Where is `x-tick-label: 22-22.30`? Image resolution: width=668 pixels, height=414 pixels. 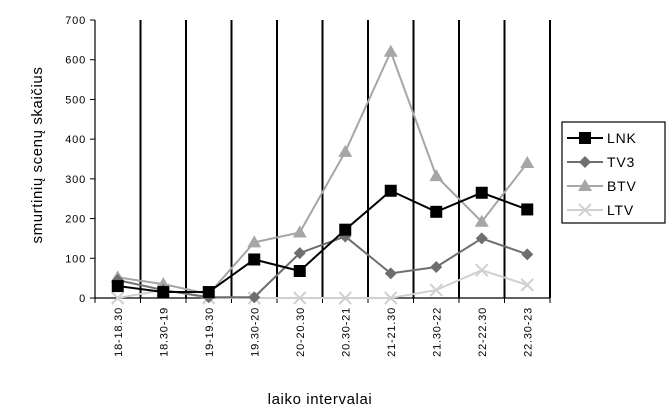
x-tick-label: 22-22.30 is located at coordinates (483, 332).